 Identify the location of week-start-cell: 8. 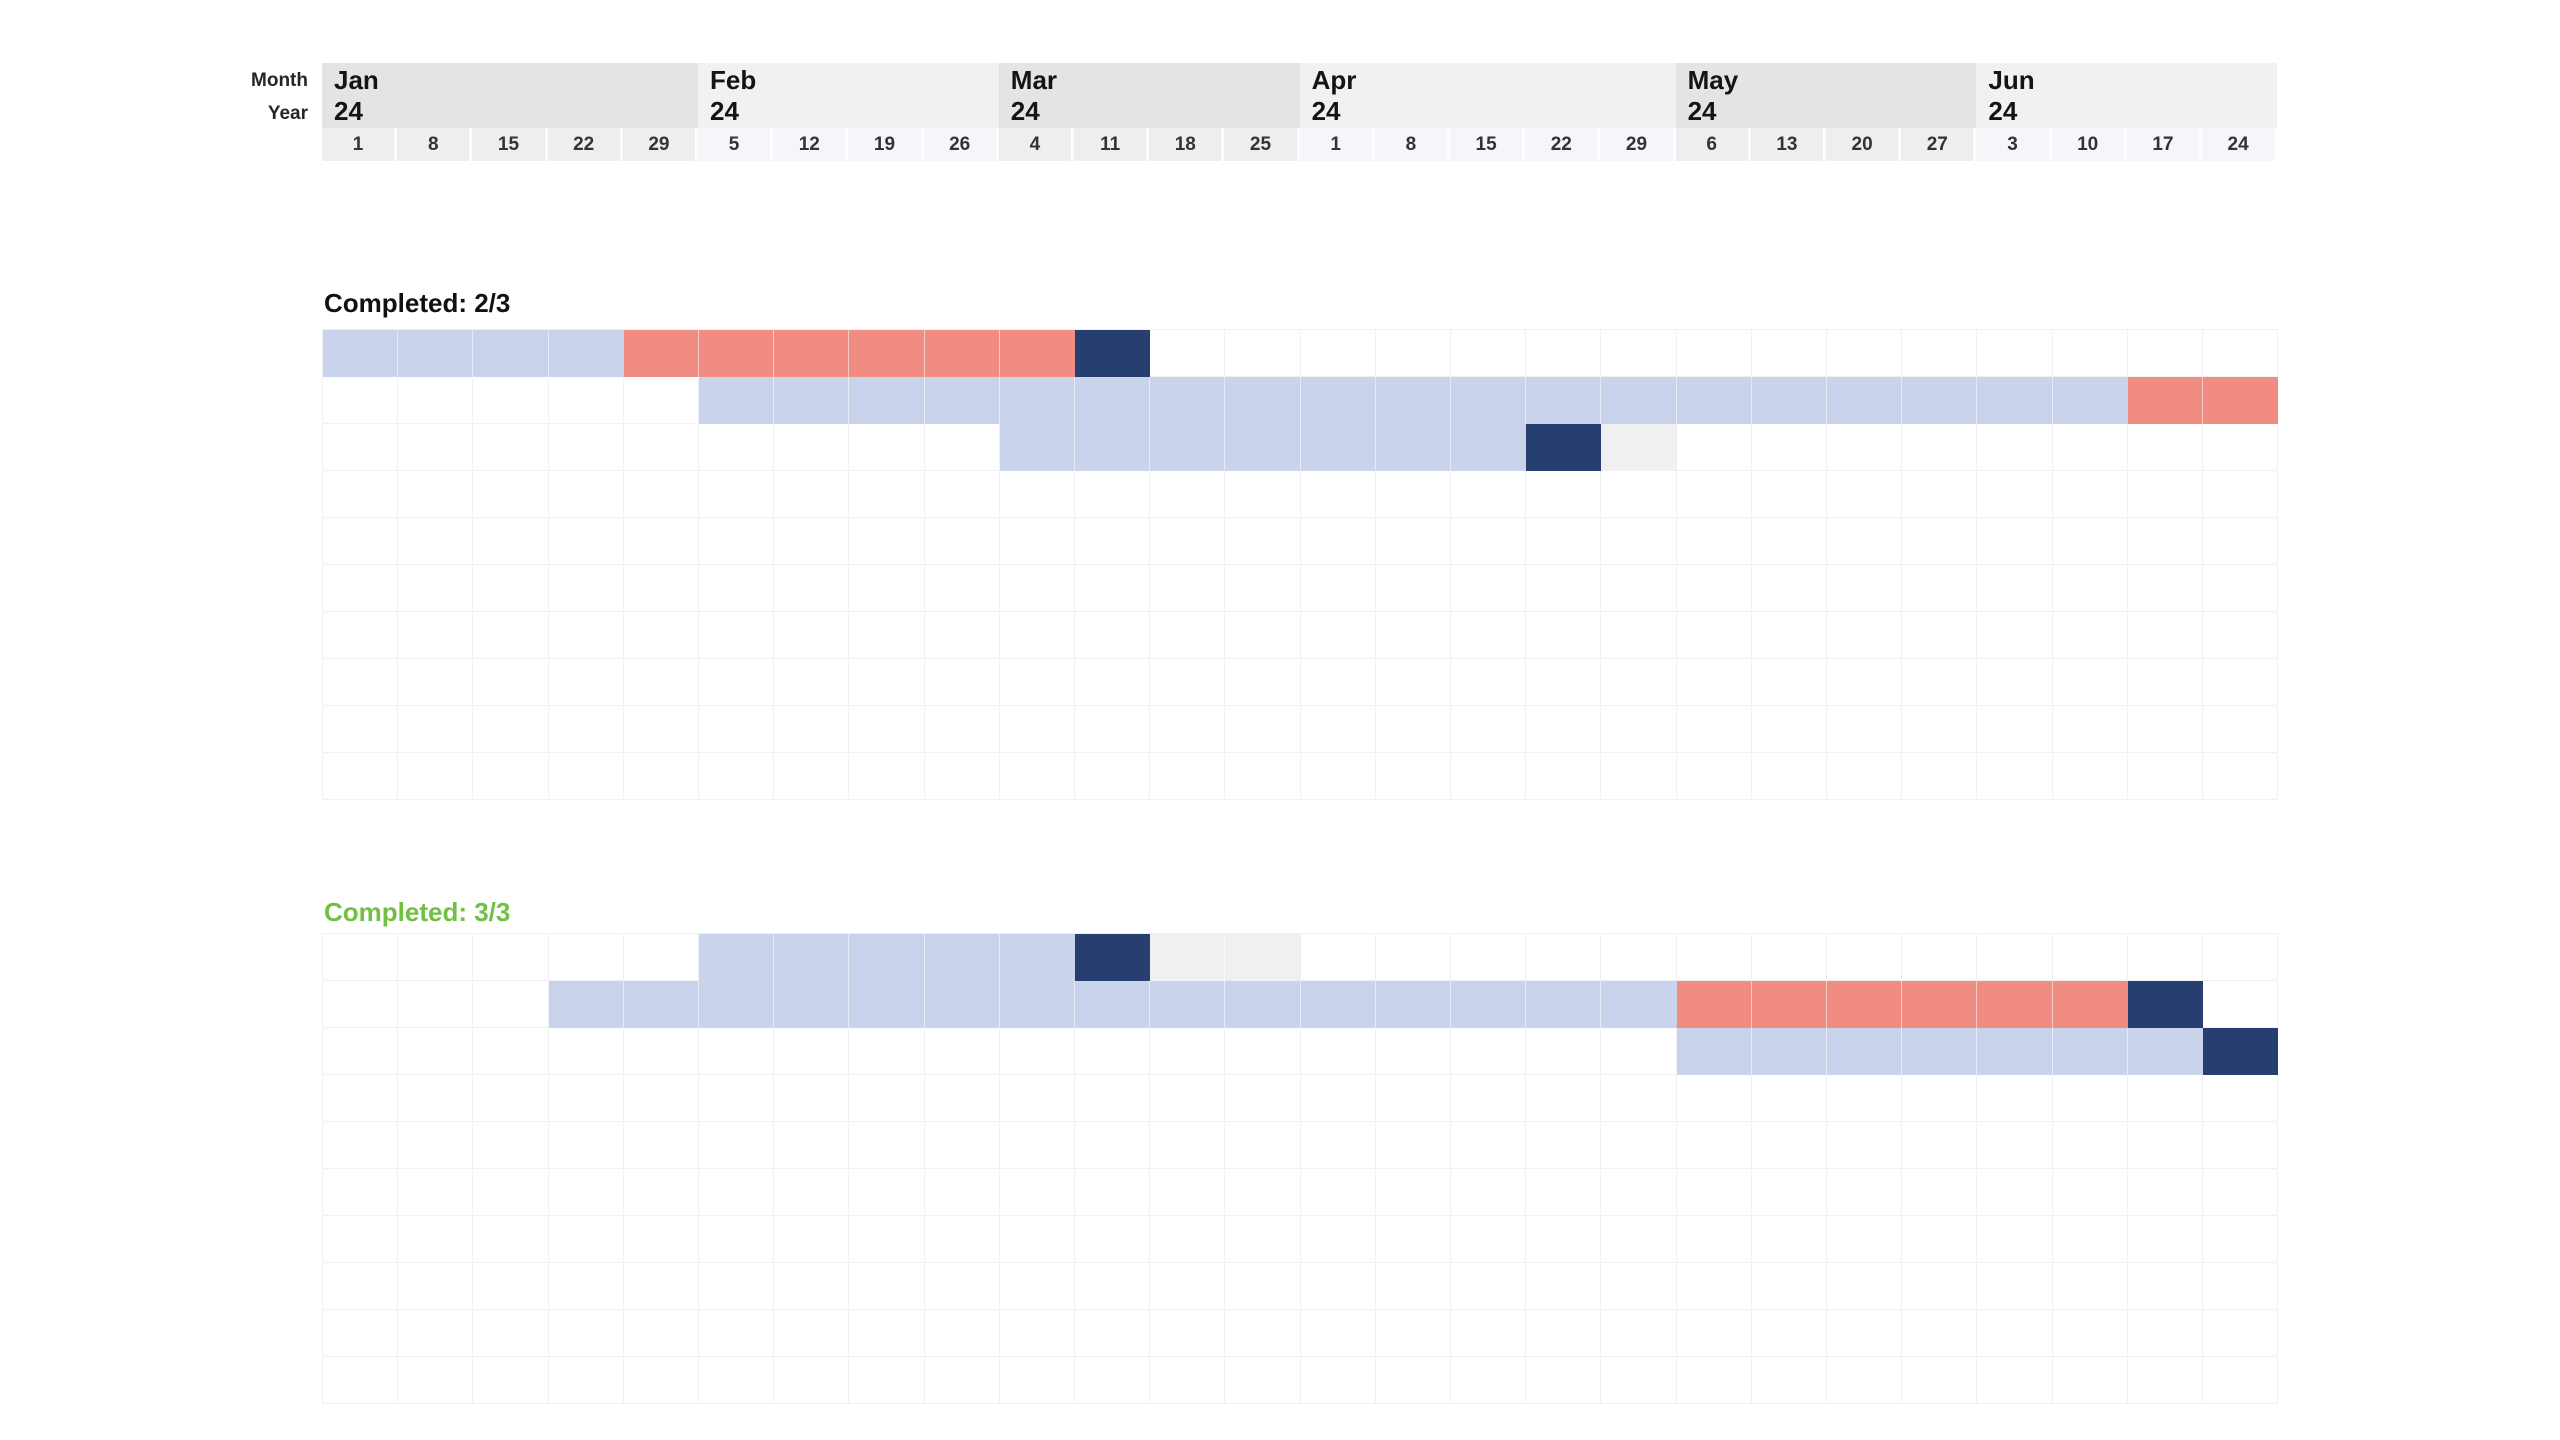
(1412, 144).